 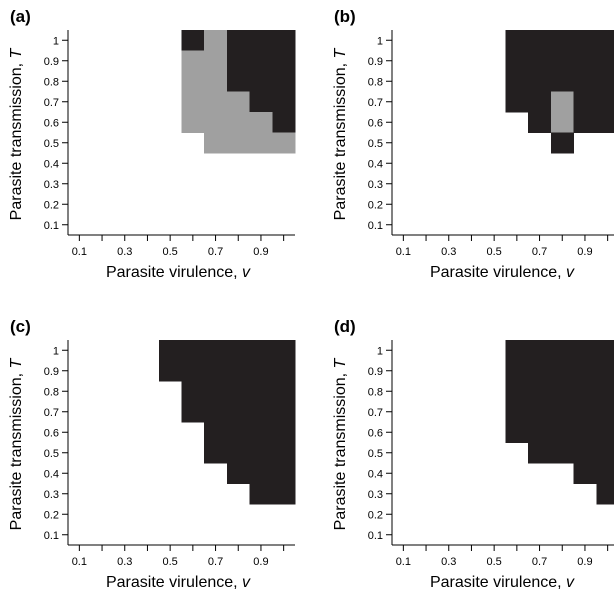 What do you see at coordinates (51, 536) in the screenshot?
I see `y-tick-label: 0.1` at bounding box center [51, 536].